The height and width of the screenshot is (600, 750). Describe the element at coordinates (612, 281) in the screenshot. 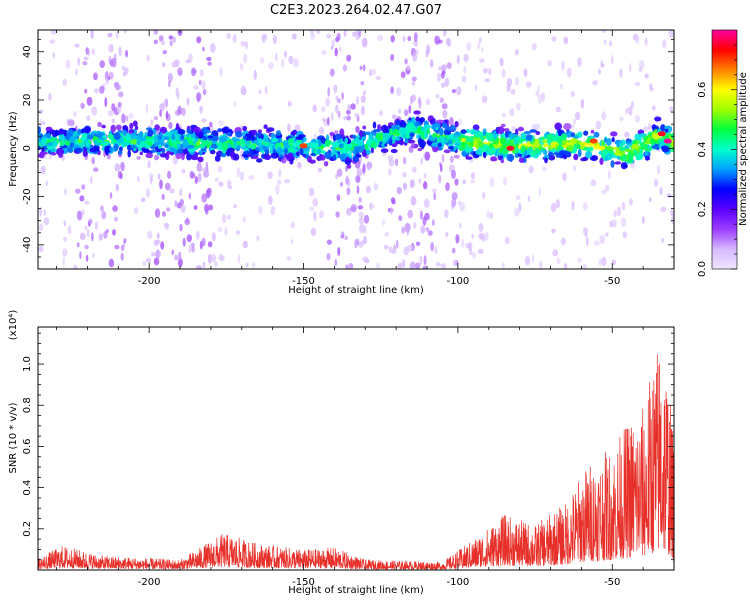

I see `x-tick-label: -50` at that location.